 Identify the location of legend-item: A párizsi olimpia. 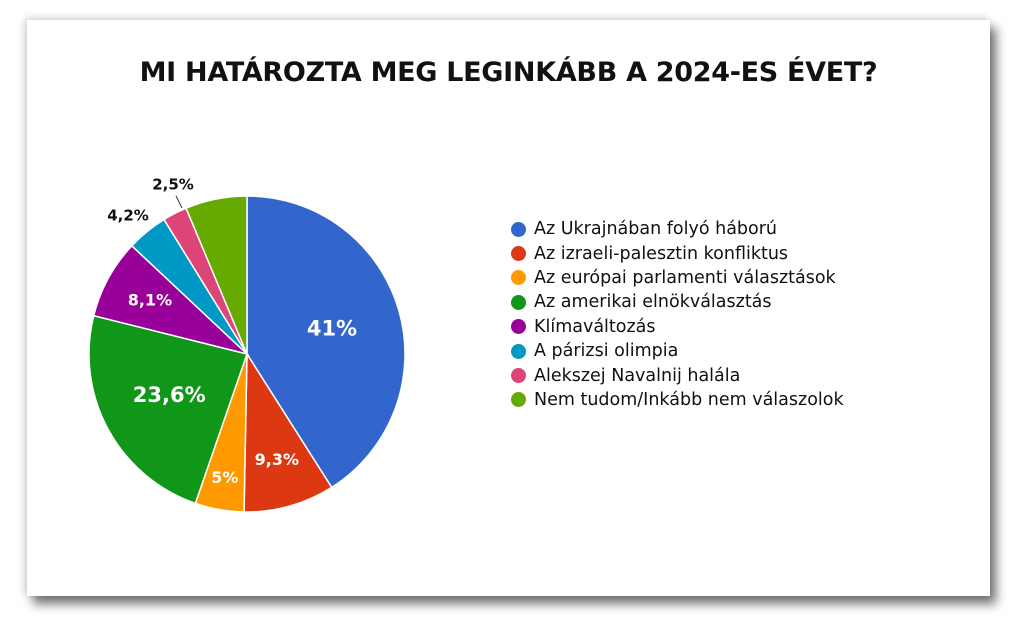
(677, 351).